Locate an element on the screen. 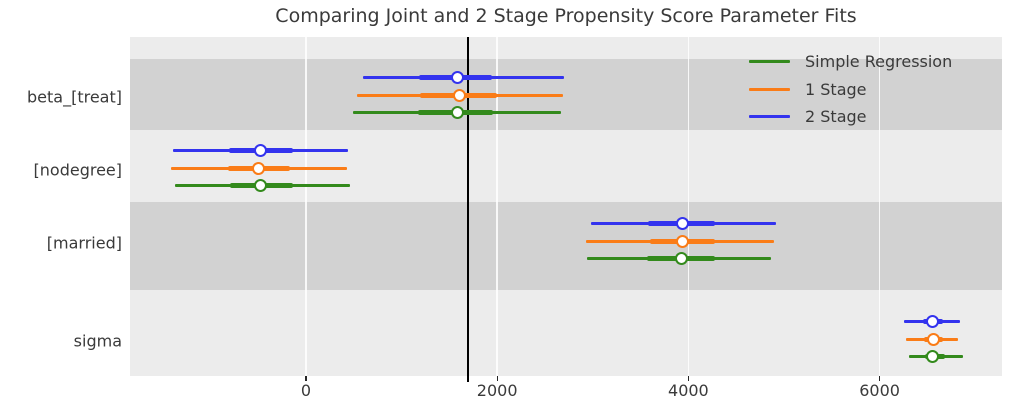 The height and width of the screenshot is (411, 1011). y-axis-label-beta-treat-: beta_[treat] is located at coordinates (74, 97).